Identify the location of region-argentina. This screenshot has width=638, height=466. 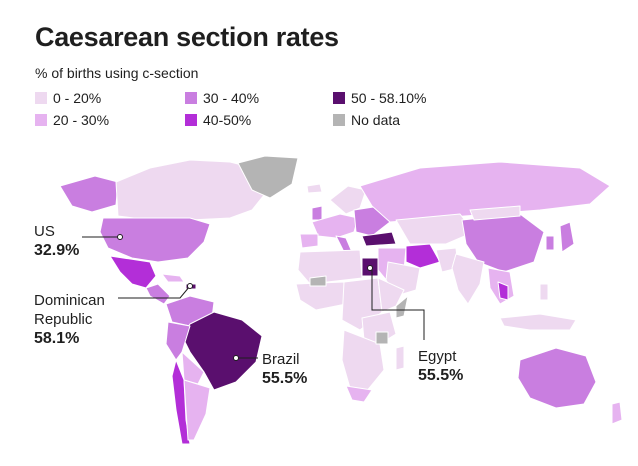
(197, 410).